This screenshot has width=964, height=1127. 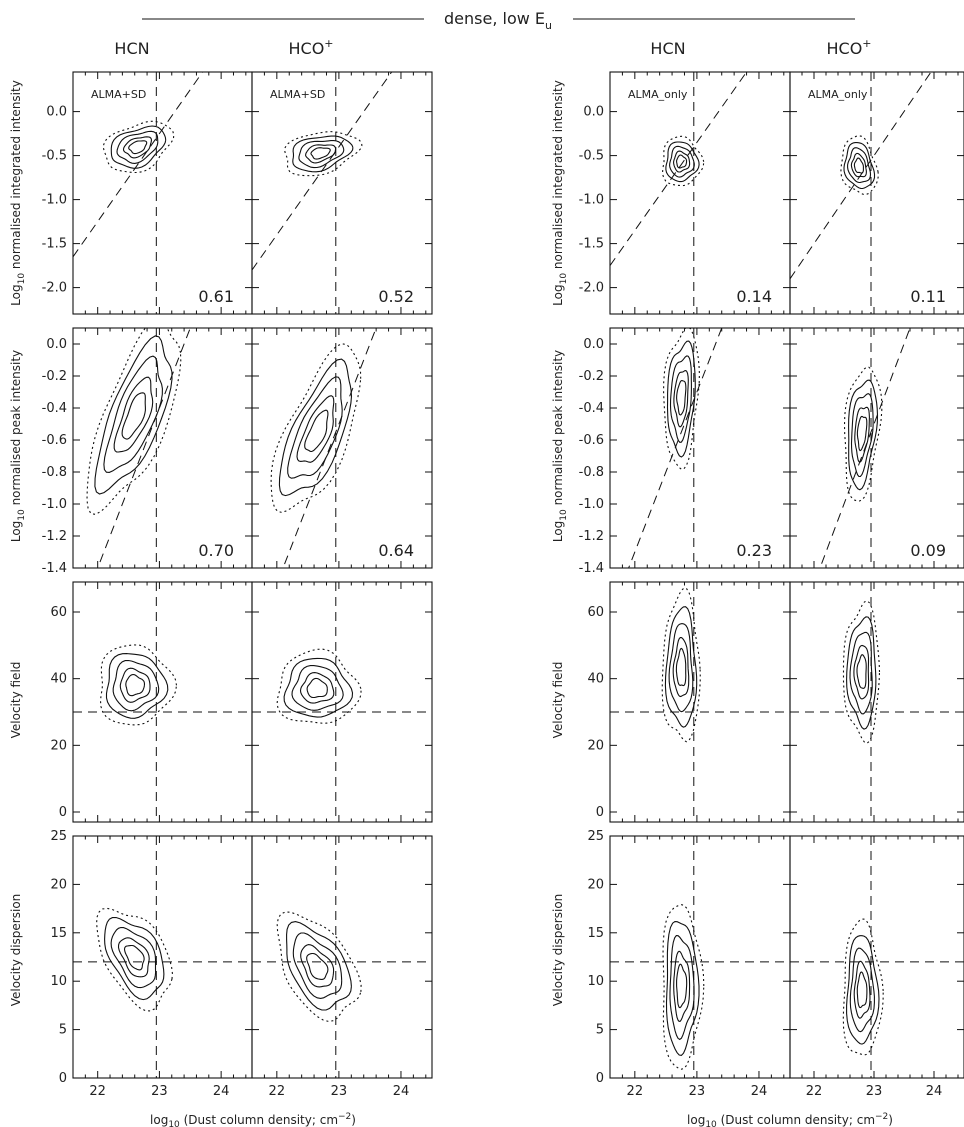 I want to click on column-title-3: HCN, so click(x=667, y=48).